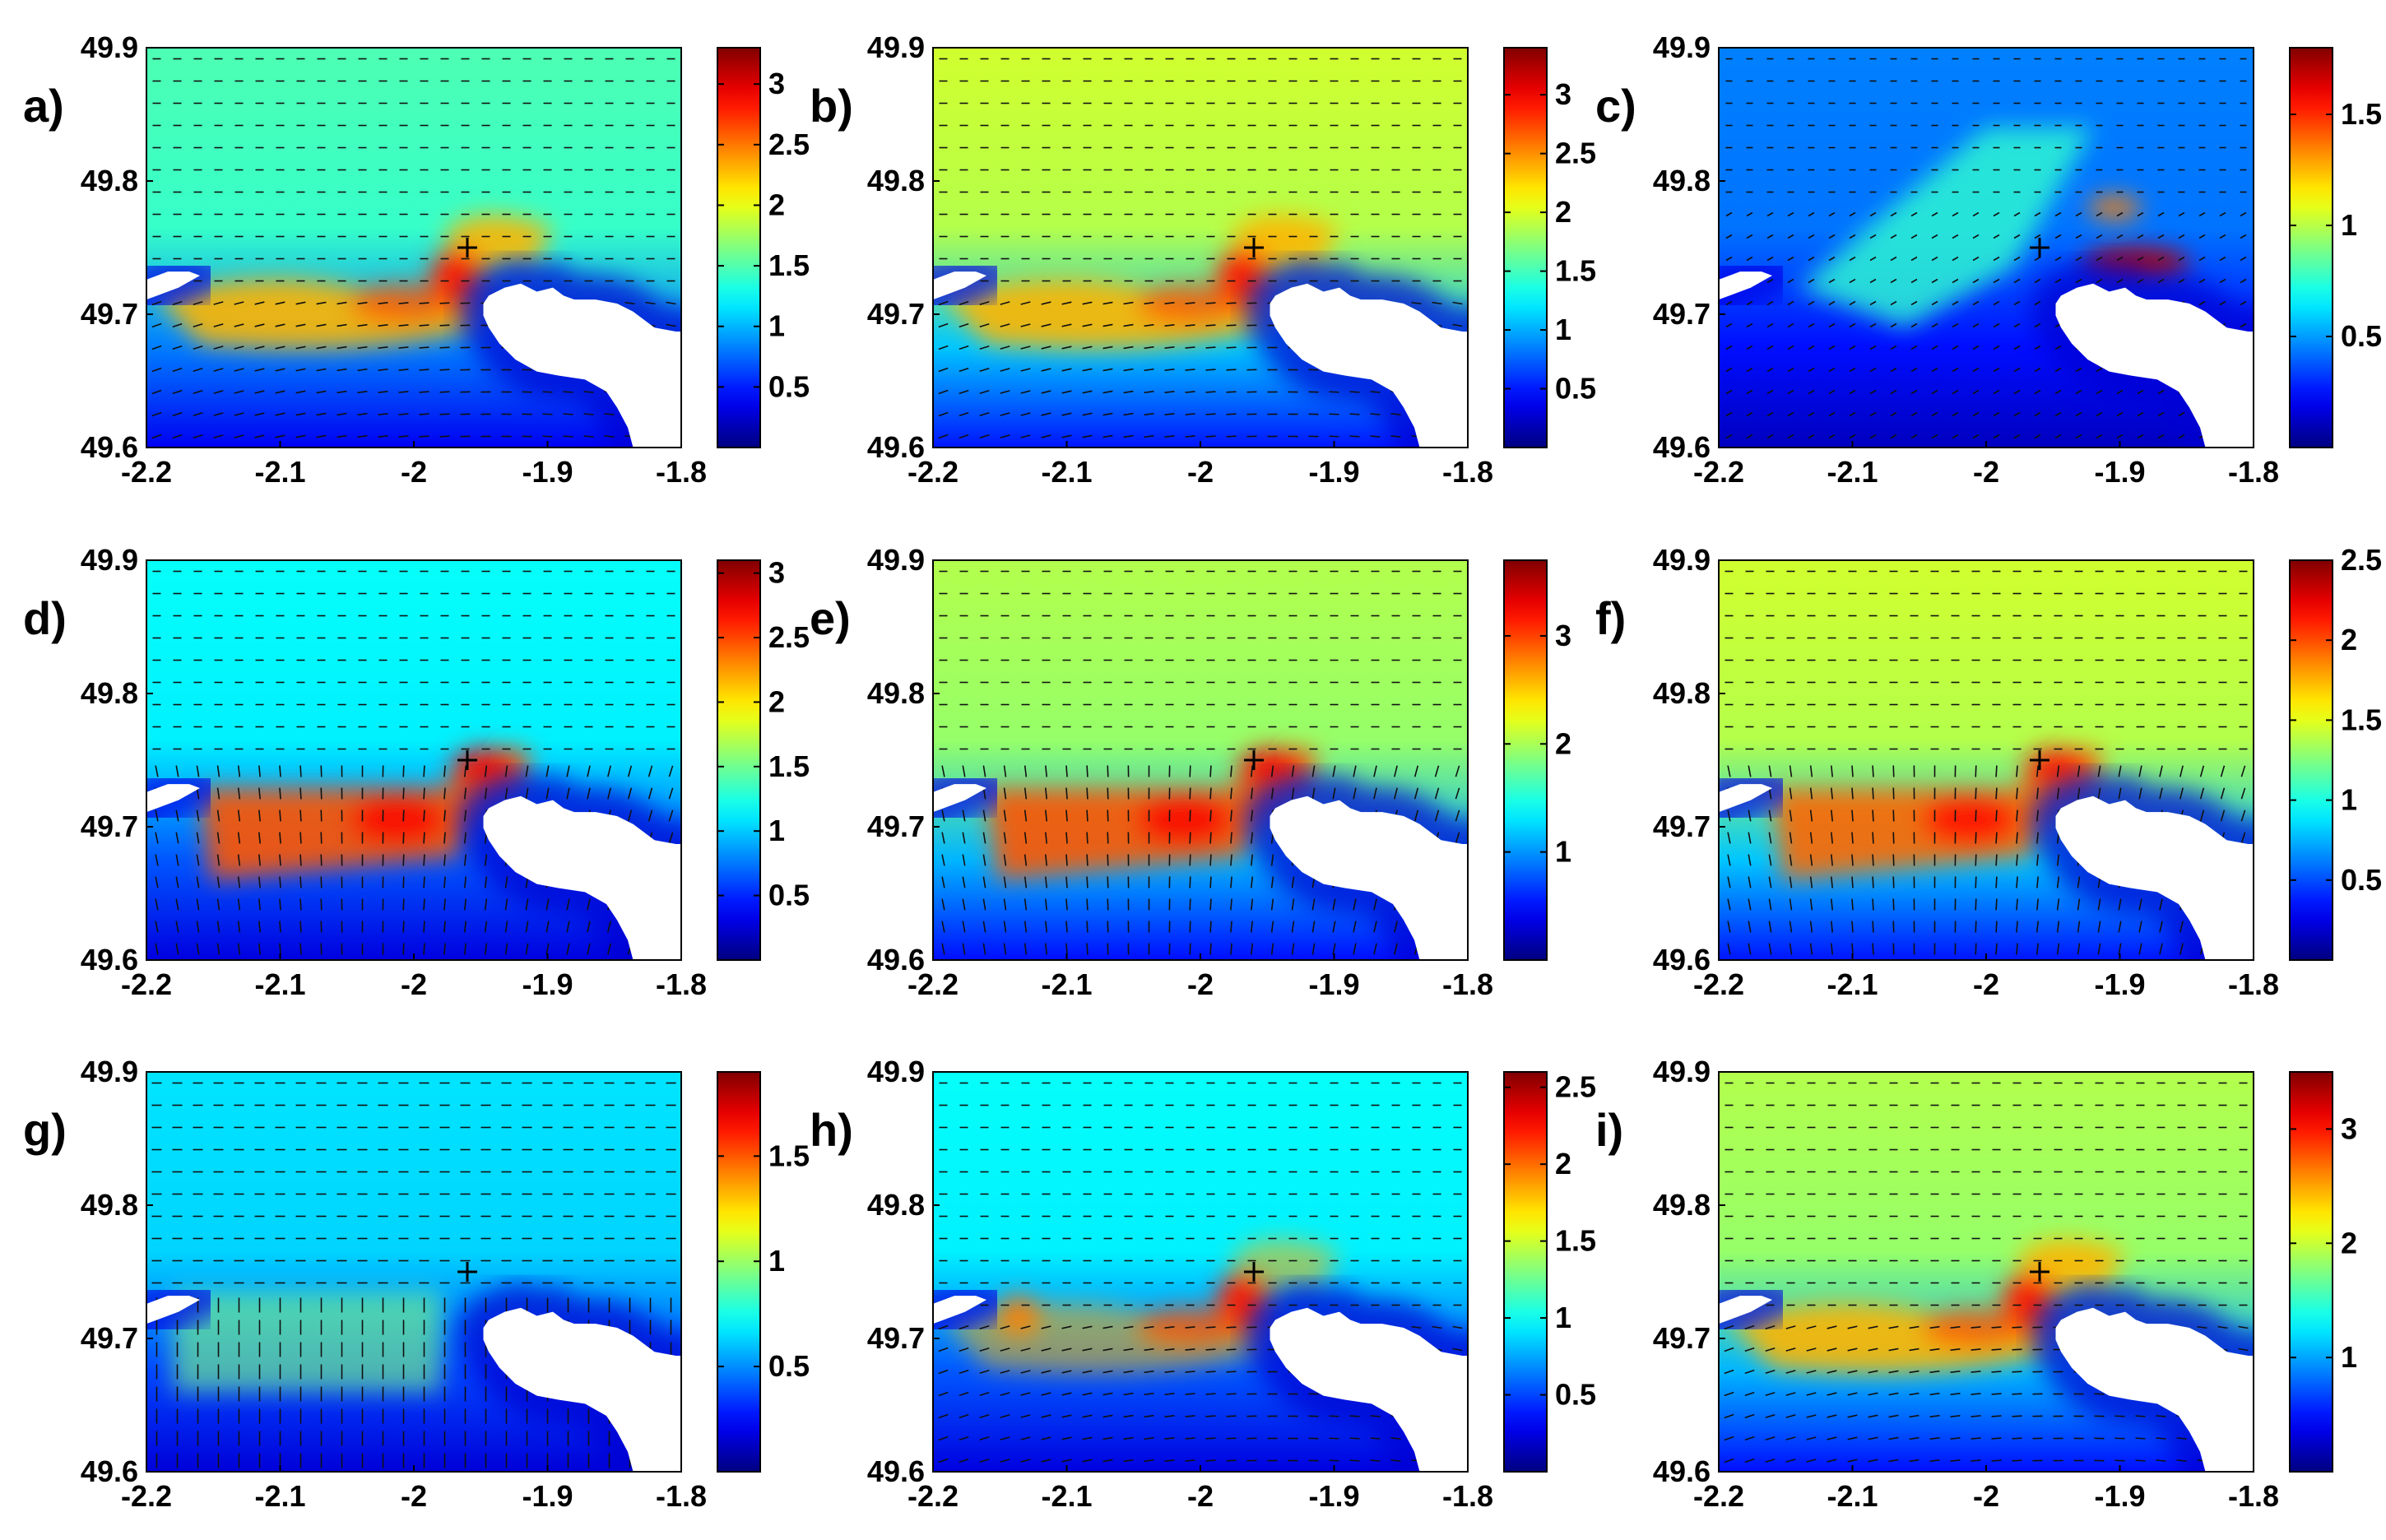 The image size is (2386, 1540). What do you see at coordinates (467, 1272) in the screenshot?
I see `site-marker-g` at bounding box center [467, 1272].